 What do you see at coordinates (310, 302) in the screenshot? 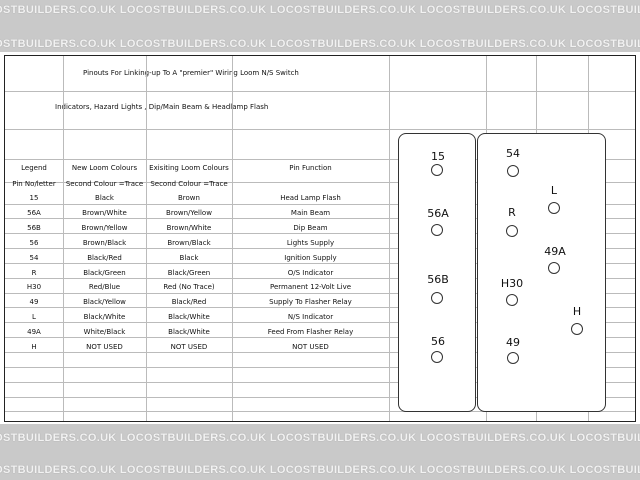
I see `table-row-cell: Supply To Flasher Relay` at bounding box center [310, 302].